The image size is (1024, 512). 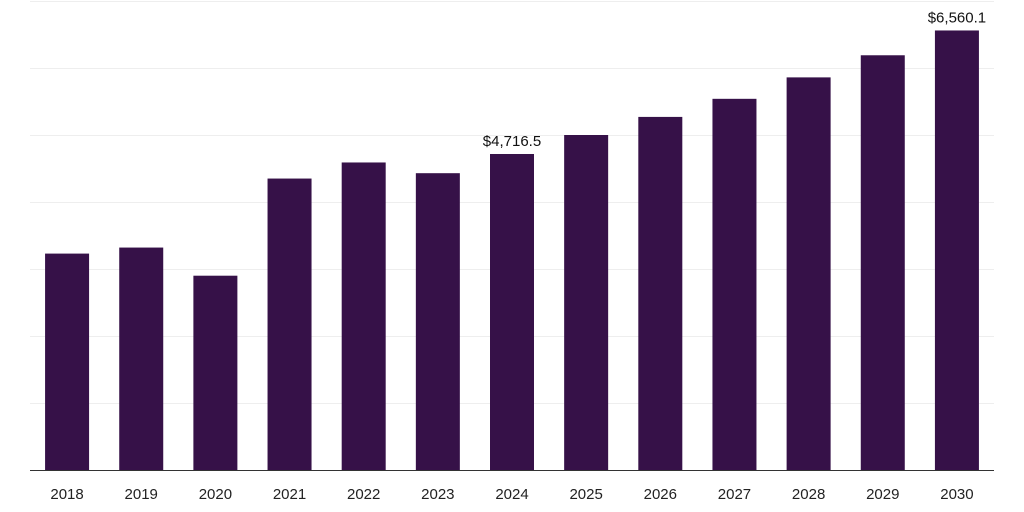 I want to click on x-tick-label-2019: 2019, so click(x=141, y=494).